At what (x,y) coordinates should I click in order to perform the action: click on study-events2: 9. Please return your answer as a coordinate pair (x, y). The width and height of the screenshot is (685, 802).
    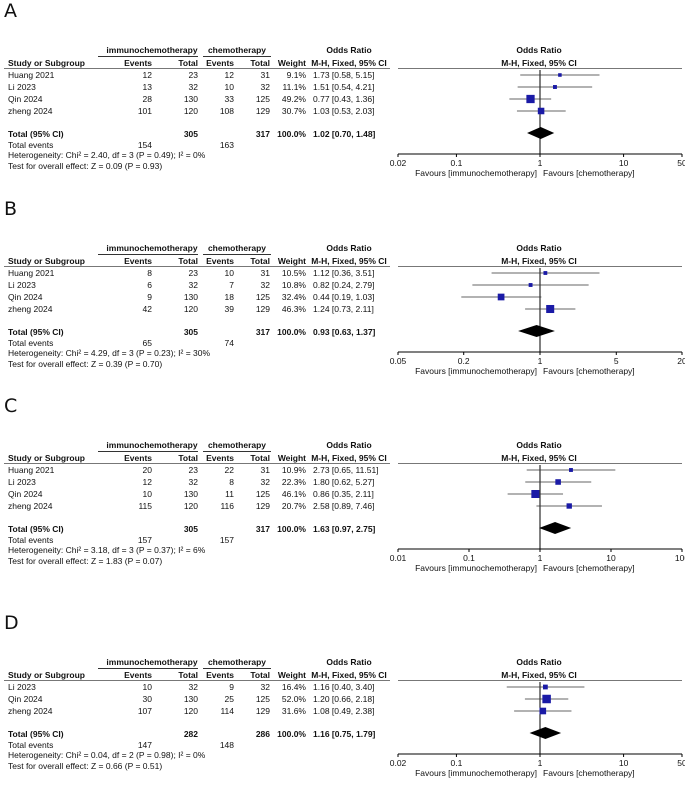
    Looking at the image, I should click on (231, 687).